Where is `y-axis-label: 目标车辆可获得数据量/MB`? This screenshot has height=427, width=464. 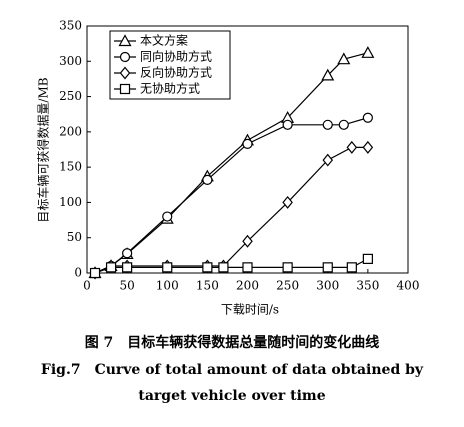
y-axis-label: 目标车辆可获得数据量/MB is located at coordinates (43, 149).